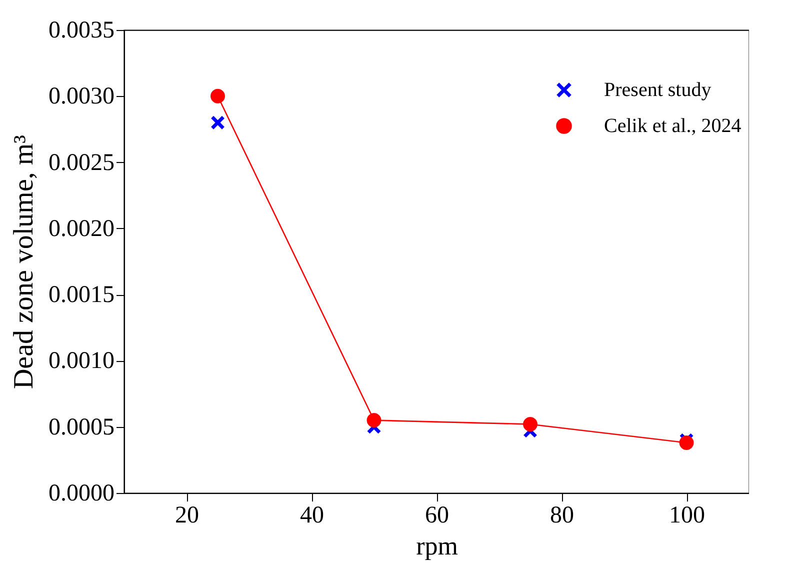  Describe the element at coordinates (81, 295) in the screenshot. I see `y-tick-label: 0.0015` at that location.